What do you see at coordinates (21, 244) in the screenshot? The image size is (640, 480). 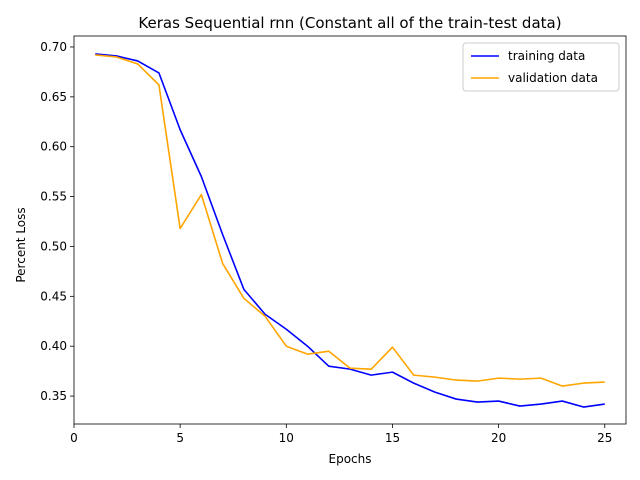 I see `y-axis-label: Percent Loss` at bounding box center [21, 244].